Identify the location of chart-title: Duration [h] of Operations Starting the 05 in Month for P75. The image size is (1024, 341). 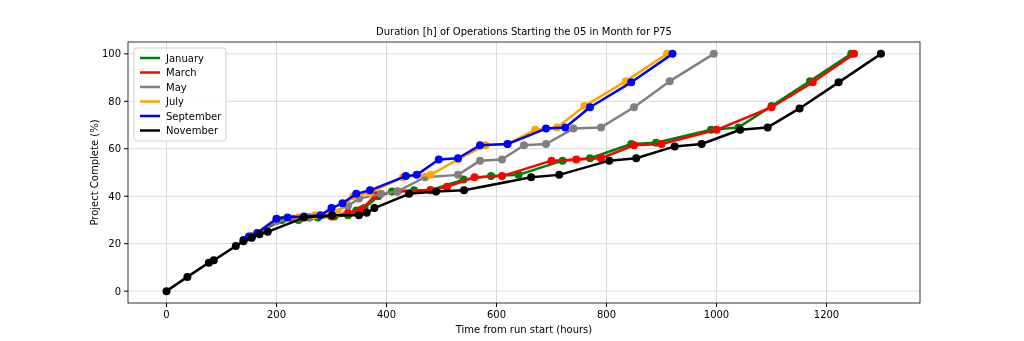
(524, 31).